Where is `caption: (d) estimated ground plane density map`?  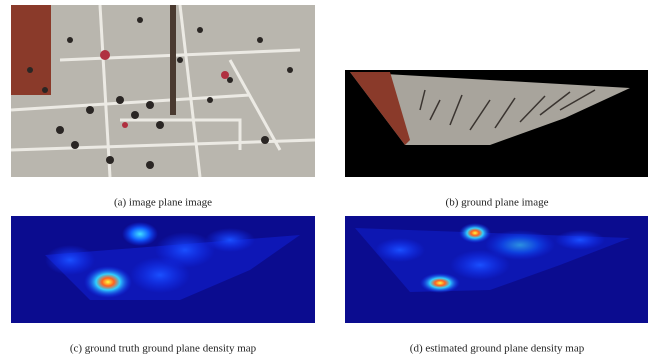
caption: (d) estimated ground plane density map is located at coordinates (497, 349).